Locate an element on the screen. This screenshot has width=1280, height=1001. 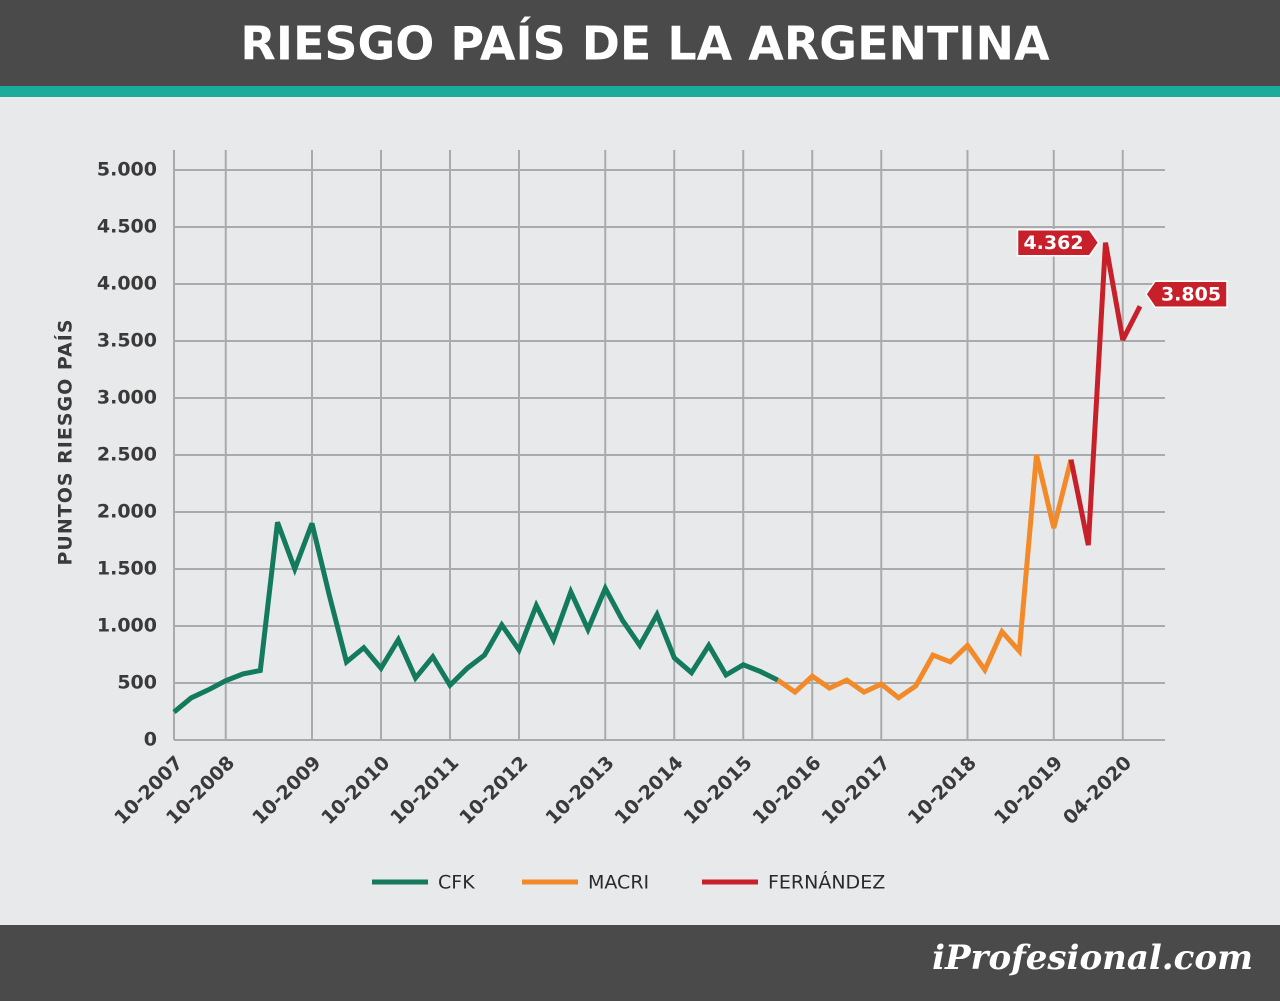
value-label: 3.805 is located at coordinates (1191, 295).